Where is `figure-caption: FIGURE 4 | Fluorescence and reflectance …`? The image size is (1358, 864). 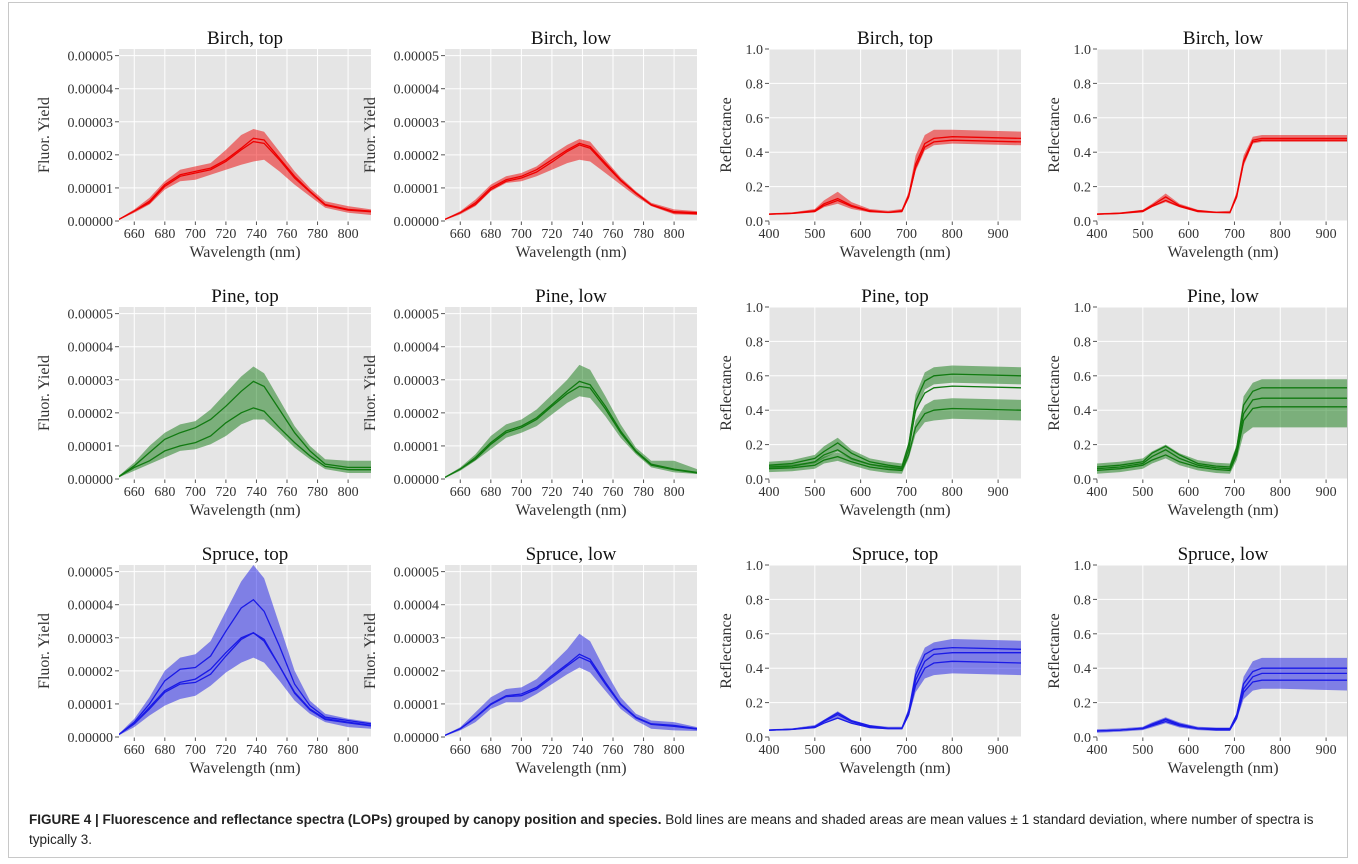 figure-caption: FIGURE 4 | Fluorescence and reflectance … is located at coordinates (688, 830).